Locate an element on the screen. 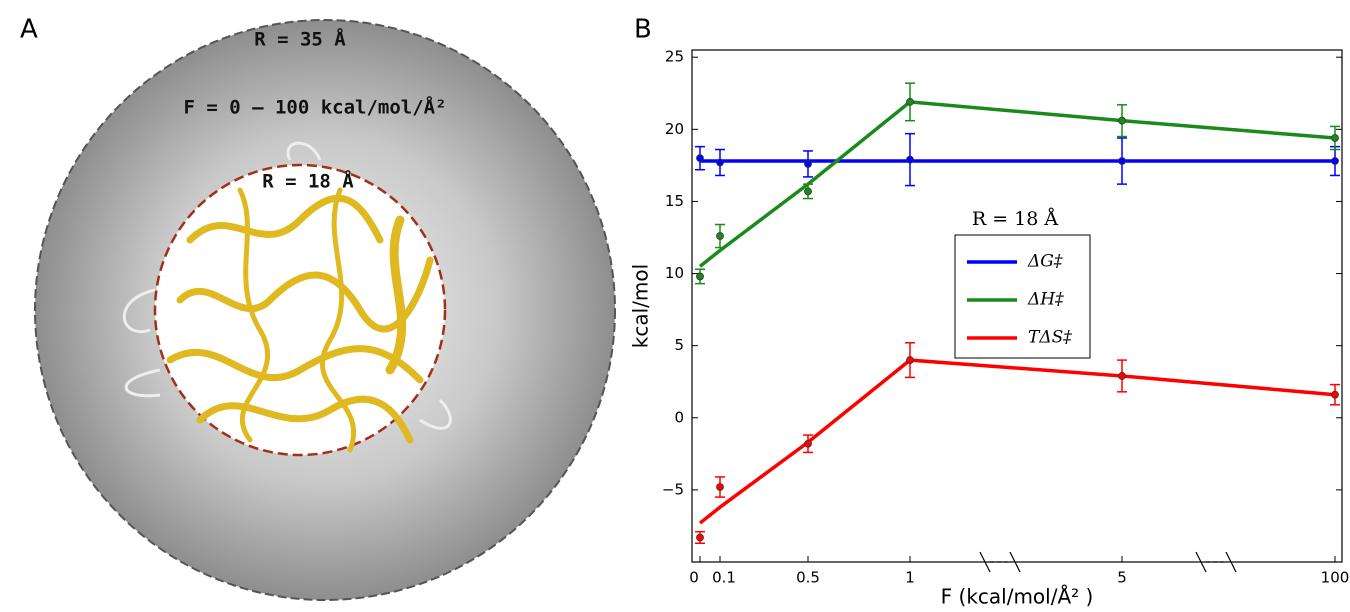 This screenshot has width=1350, height=612. x-tick-label: 5 is located at coordinates (1122, 578).